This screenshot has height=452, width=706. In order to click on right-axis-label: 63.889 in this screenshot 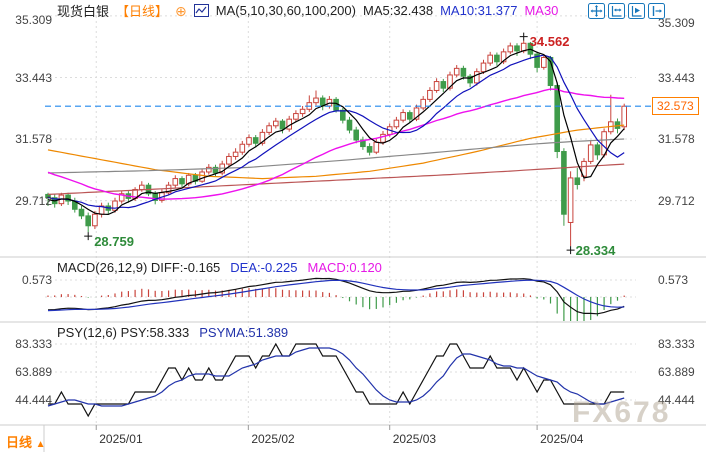, I will do `click(676, 371)`.